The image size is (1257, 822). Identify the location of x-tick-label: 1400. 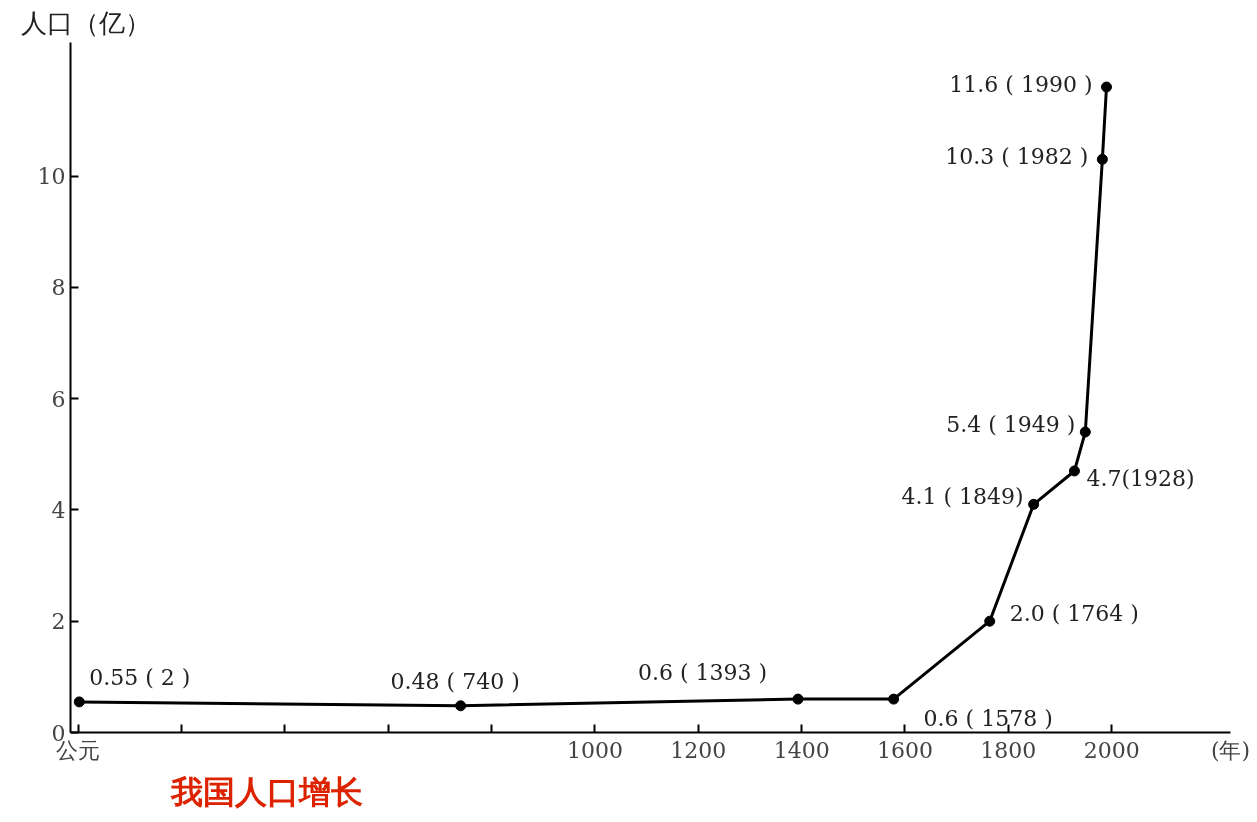
(801, 750).